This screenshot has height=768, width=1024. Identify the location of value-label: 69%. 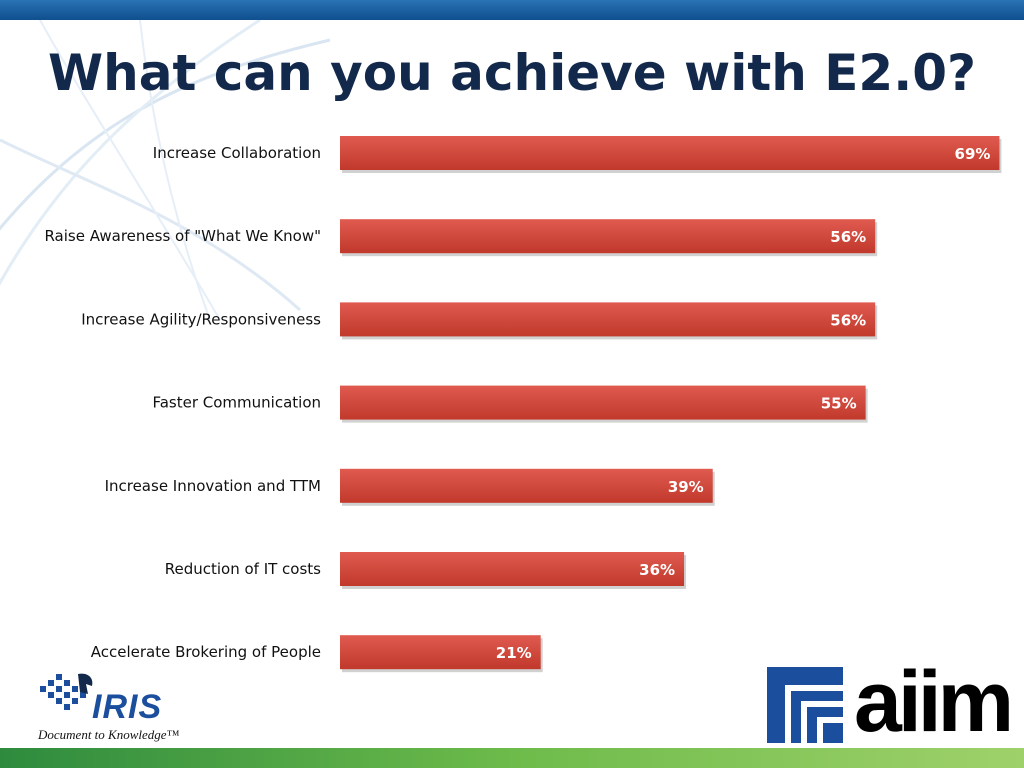
(973, 154).